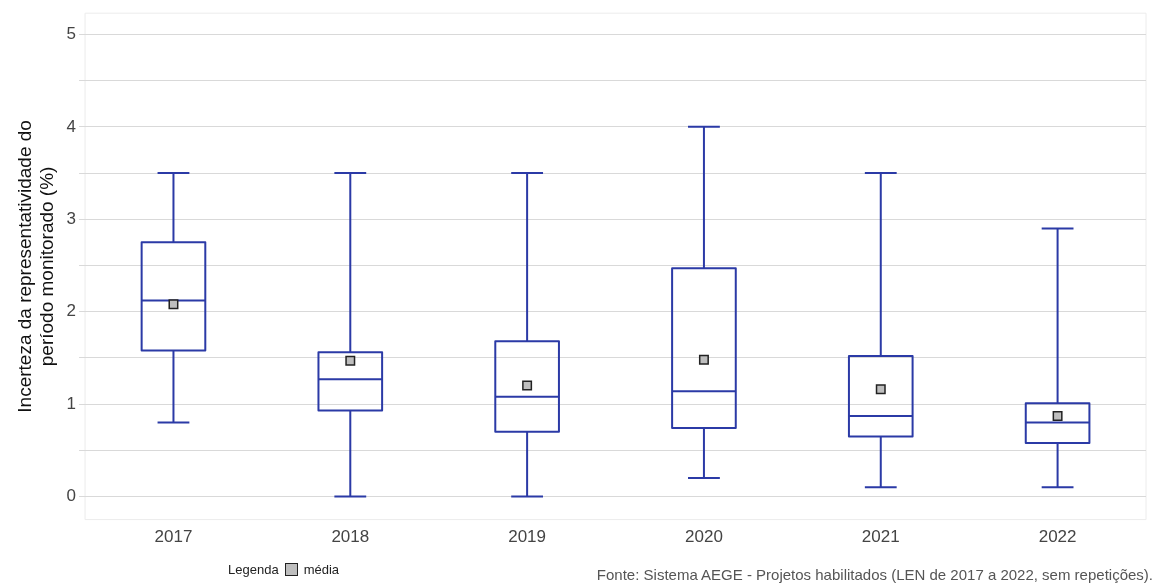 This screenshot has height=584, width=1161. Describe the element at coordinates (173, 537) in the screenshot. I see `x-tick-label: 2017` at that location.